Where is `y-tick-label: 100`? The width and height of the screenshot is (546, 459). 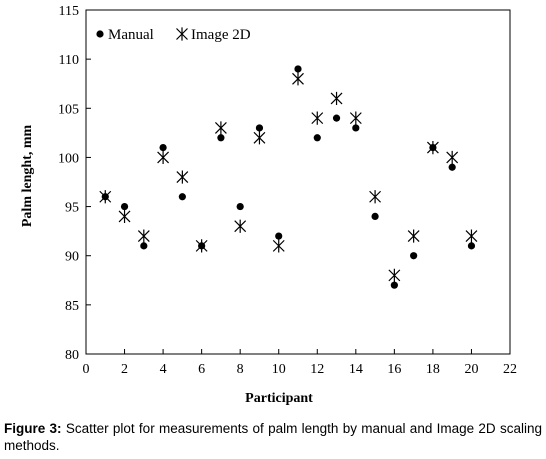
y-tick-label: 100 is located at coordinates (68, 158).